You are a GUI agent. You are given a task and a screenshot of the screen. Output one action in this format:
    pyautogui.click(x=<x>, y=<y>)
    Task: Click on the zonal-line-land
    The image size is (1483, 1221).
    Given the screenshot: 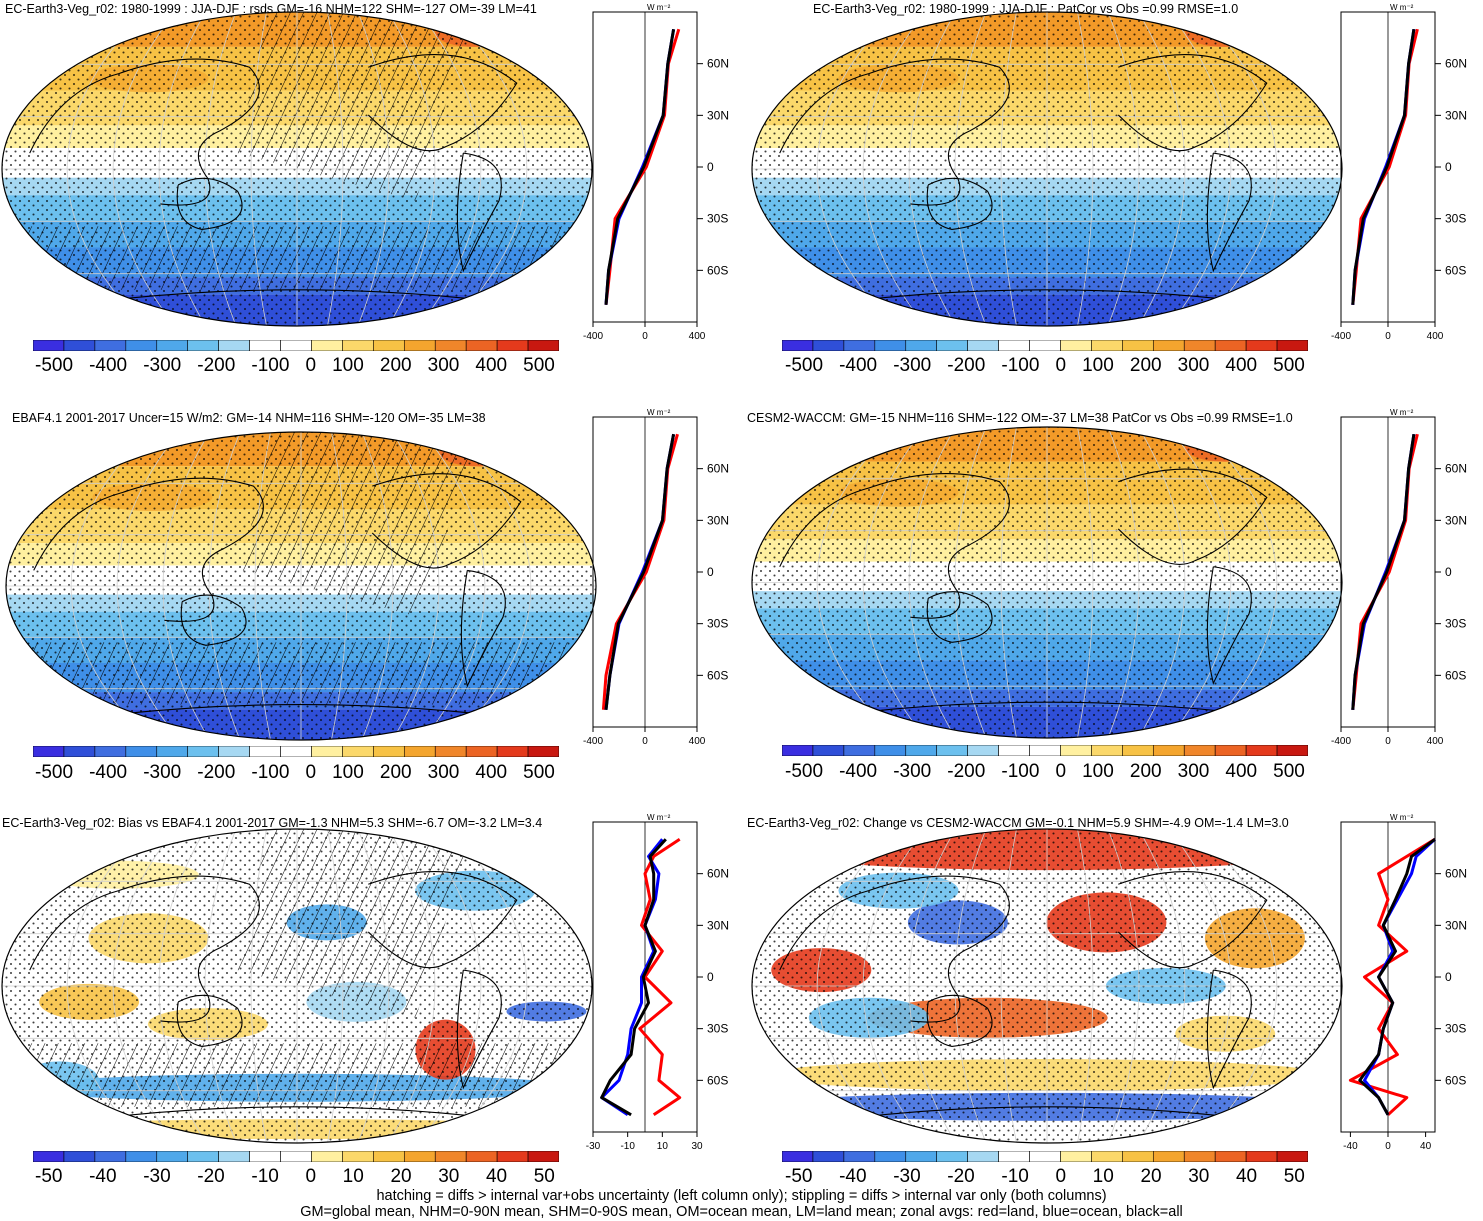 What is the action you would take?
    pyautogui.click(x=660, y=977)
    